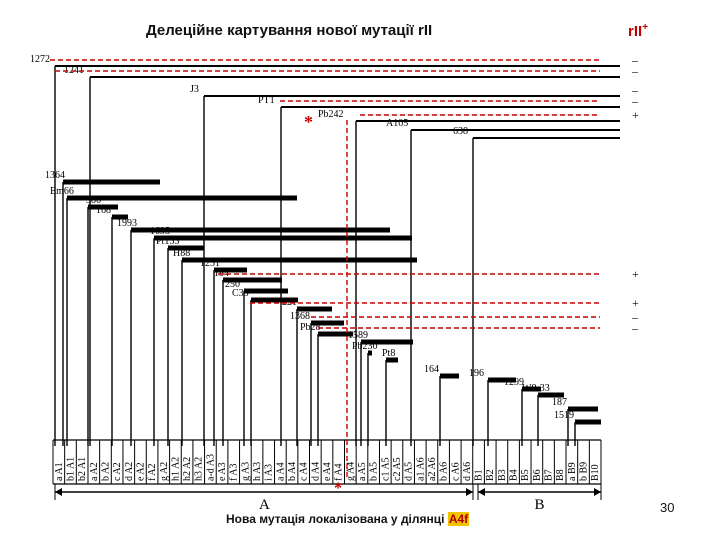  What do you see at coordinates (537, 475) in the screenshot?
I see `segment-label: B6` at bounding box center [537, 475].